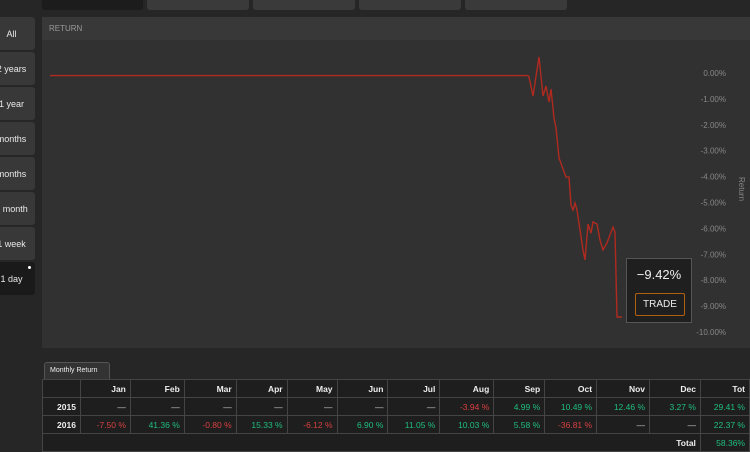 This screenshot has height=452, width=750. Describe the element at coordinates (713, 99) in the screenshot. I see `y-tick-label: -1.00%` at that location.